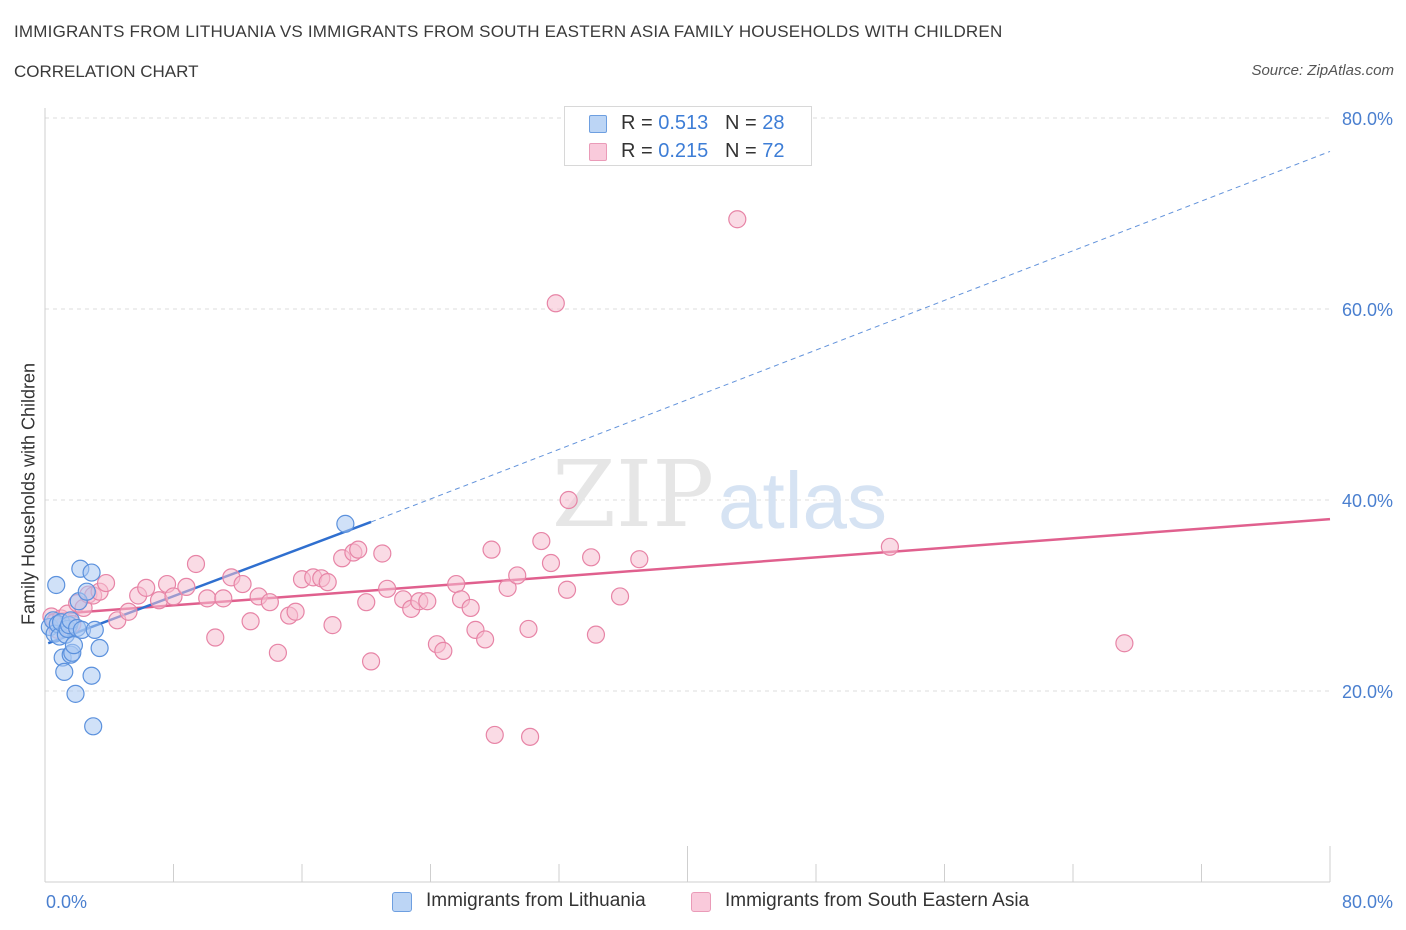  I want to click on bottom-legend-label-lithuania: Immigrants from Lithuania, so click(536, 900).